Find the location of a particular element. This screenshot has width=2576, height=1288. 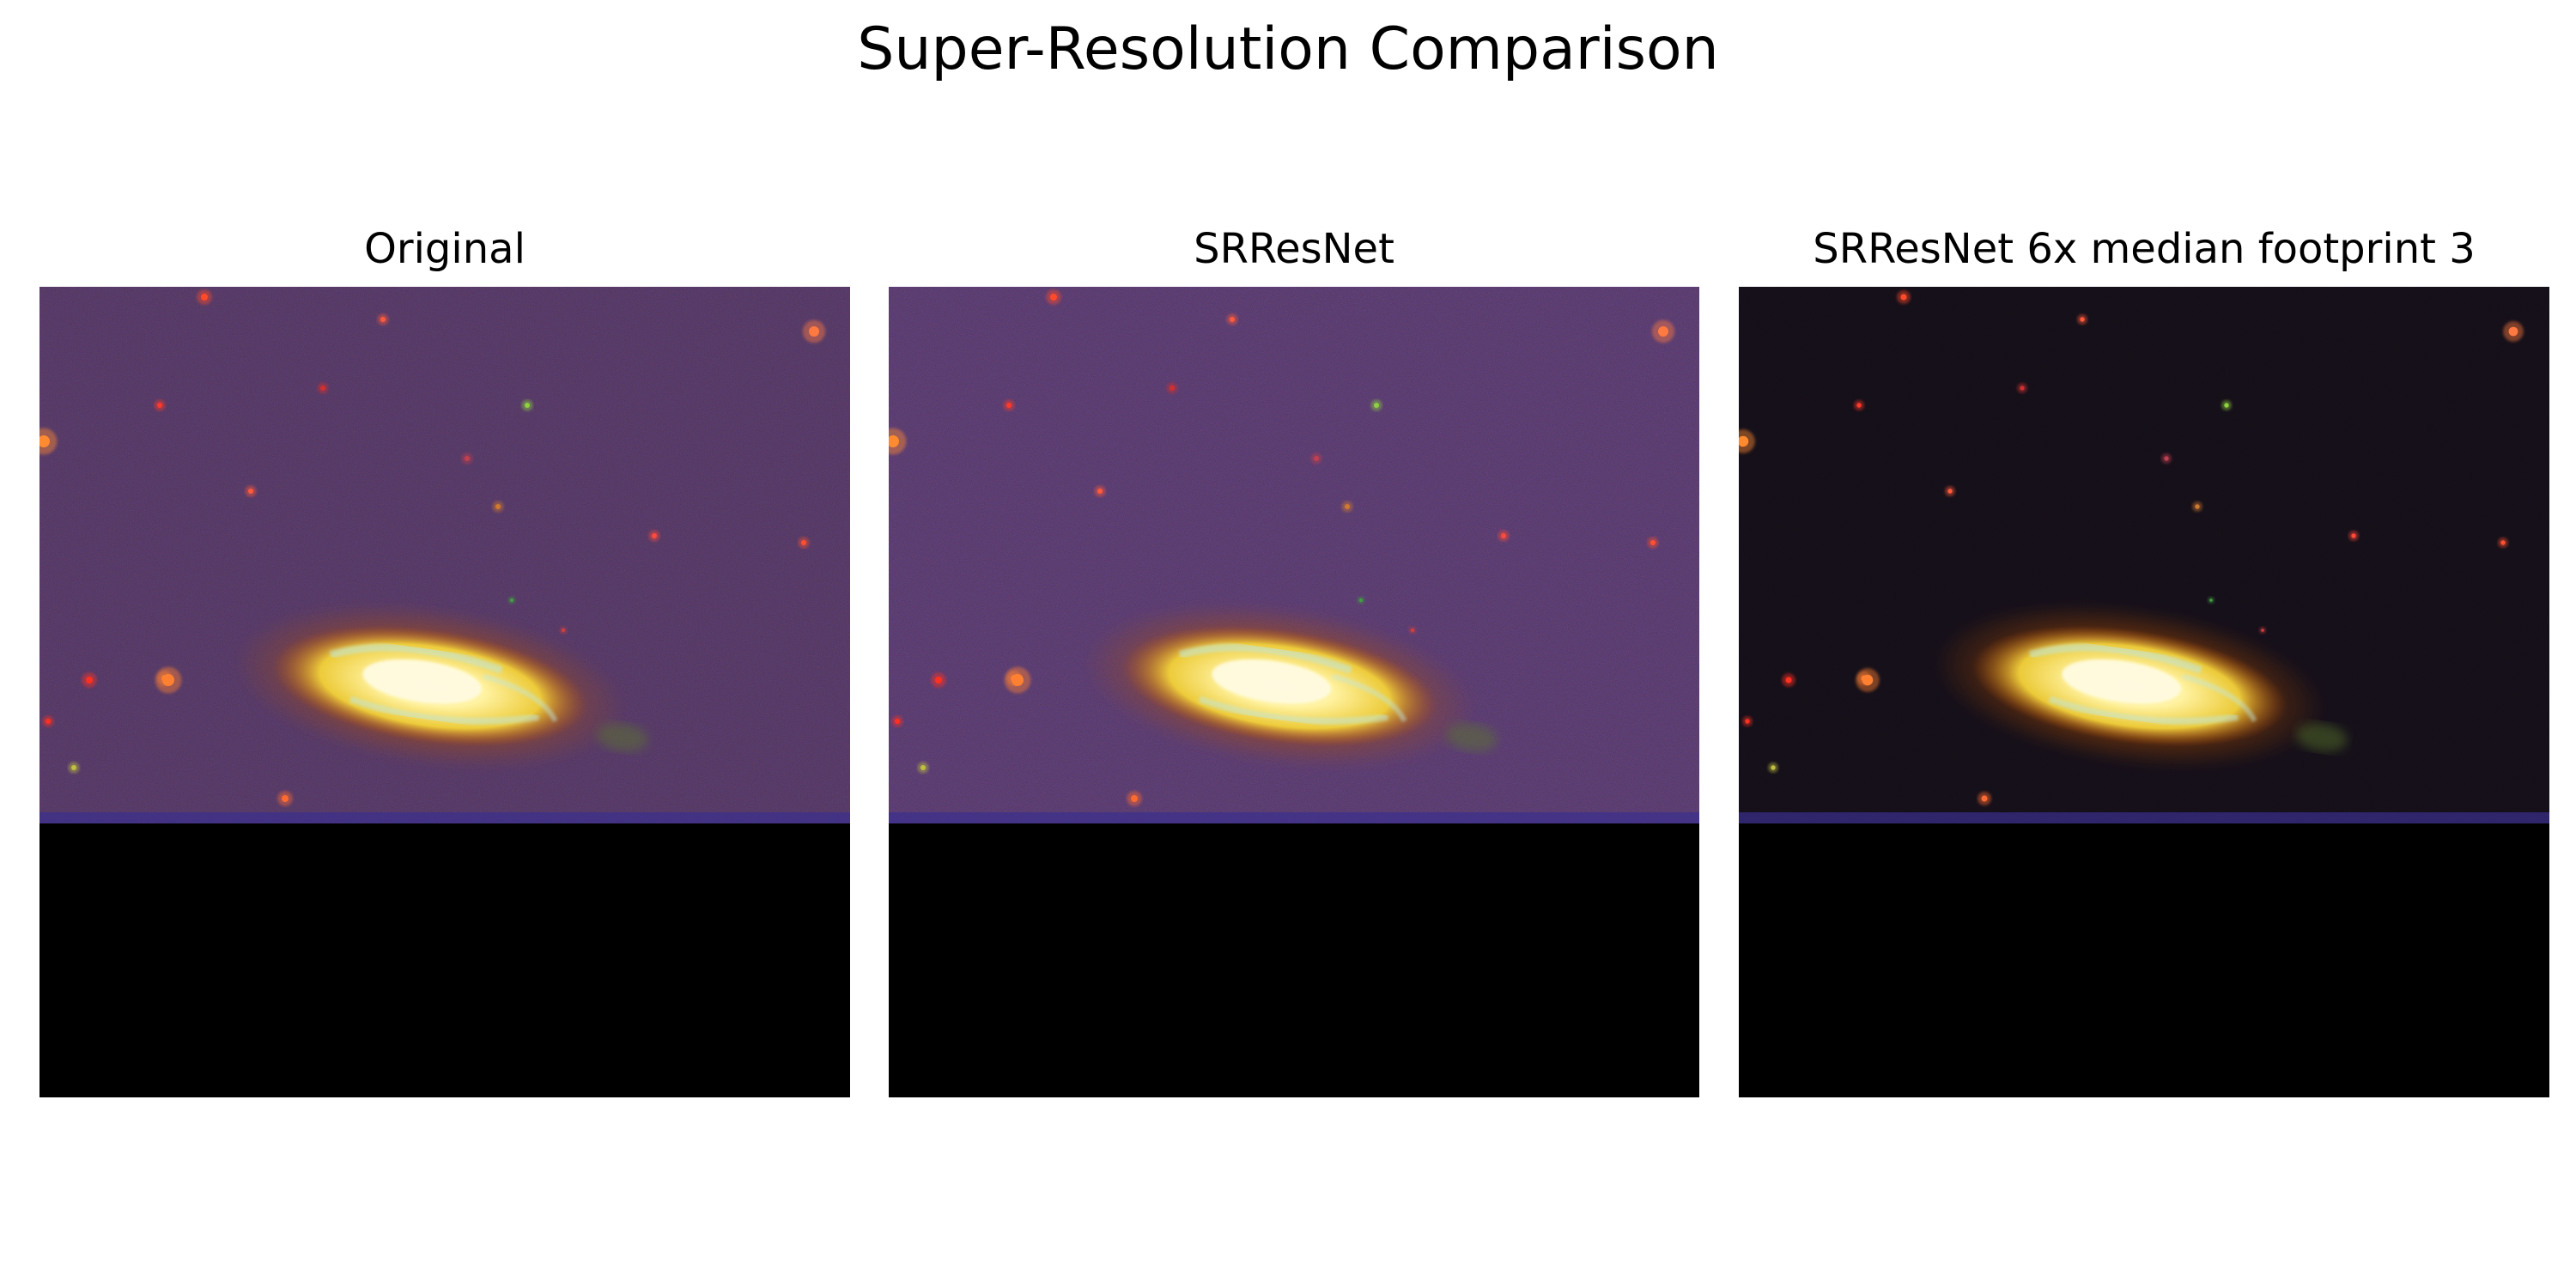

figure-title: Super-Resolution Comparison is located at coordinates (1288, 49).